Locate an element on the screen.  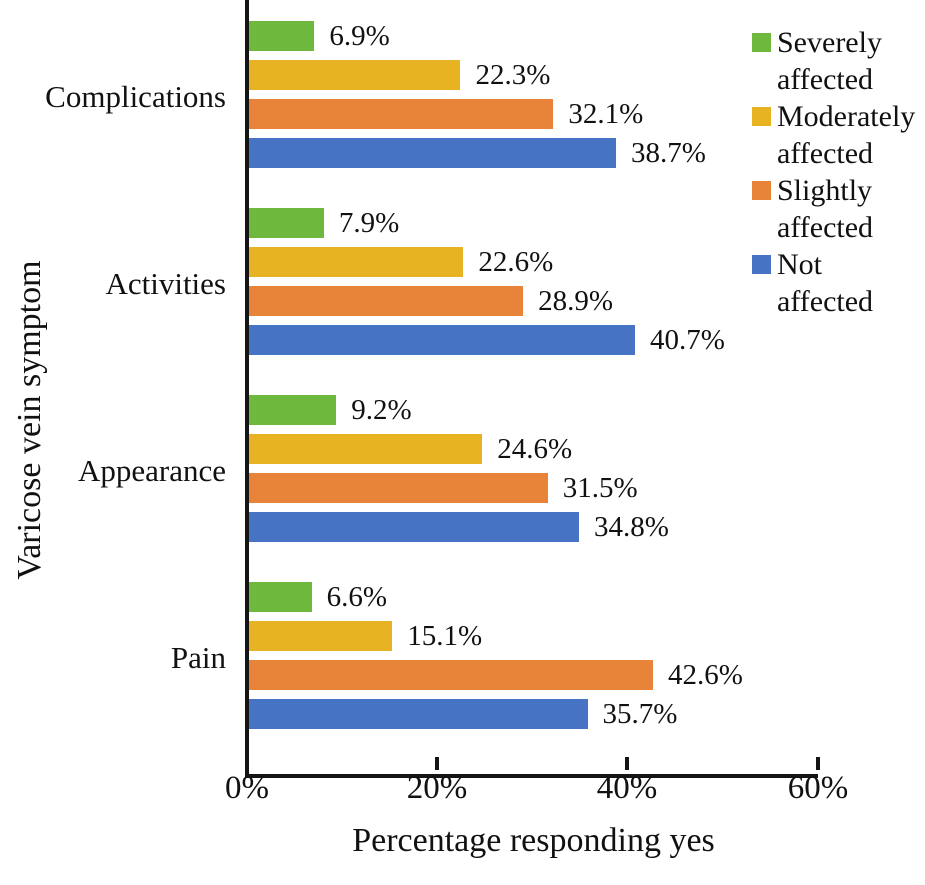
bar-group-appearance: 9.2% 24.6% 31.5% 34.8% is located at coordinates (533, 468).